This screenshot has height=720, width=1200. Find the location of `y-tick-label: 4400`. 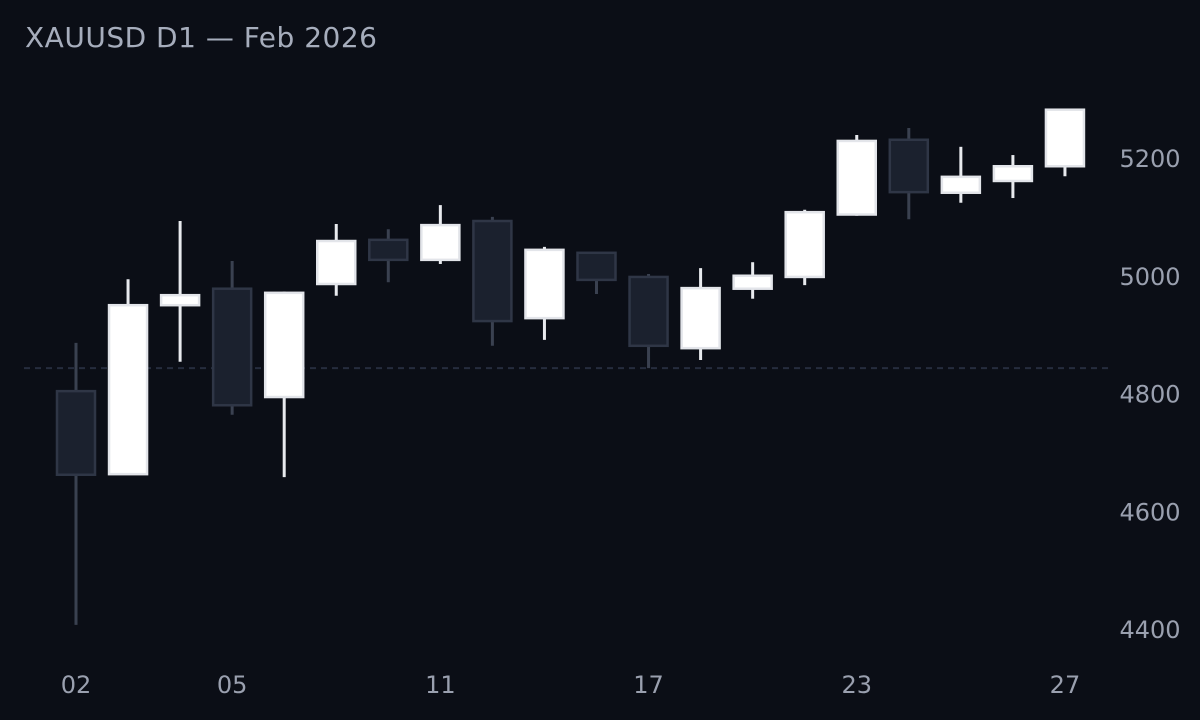

y-tick-label: 4400 is located at coordinates (1149, 630).